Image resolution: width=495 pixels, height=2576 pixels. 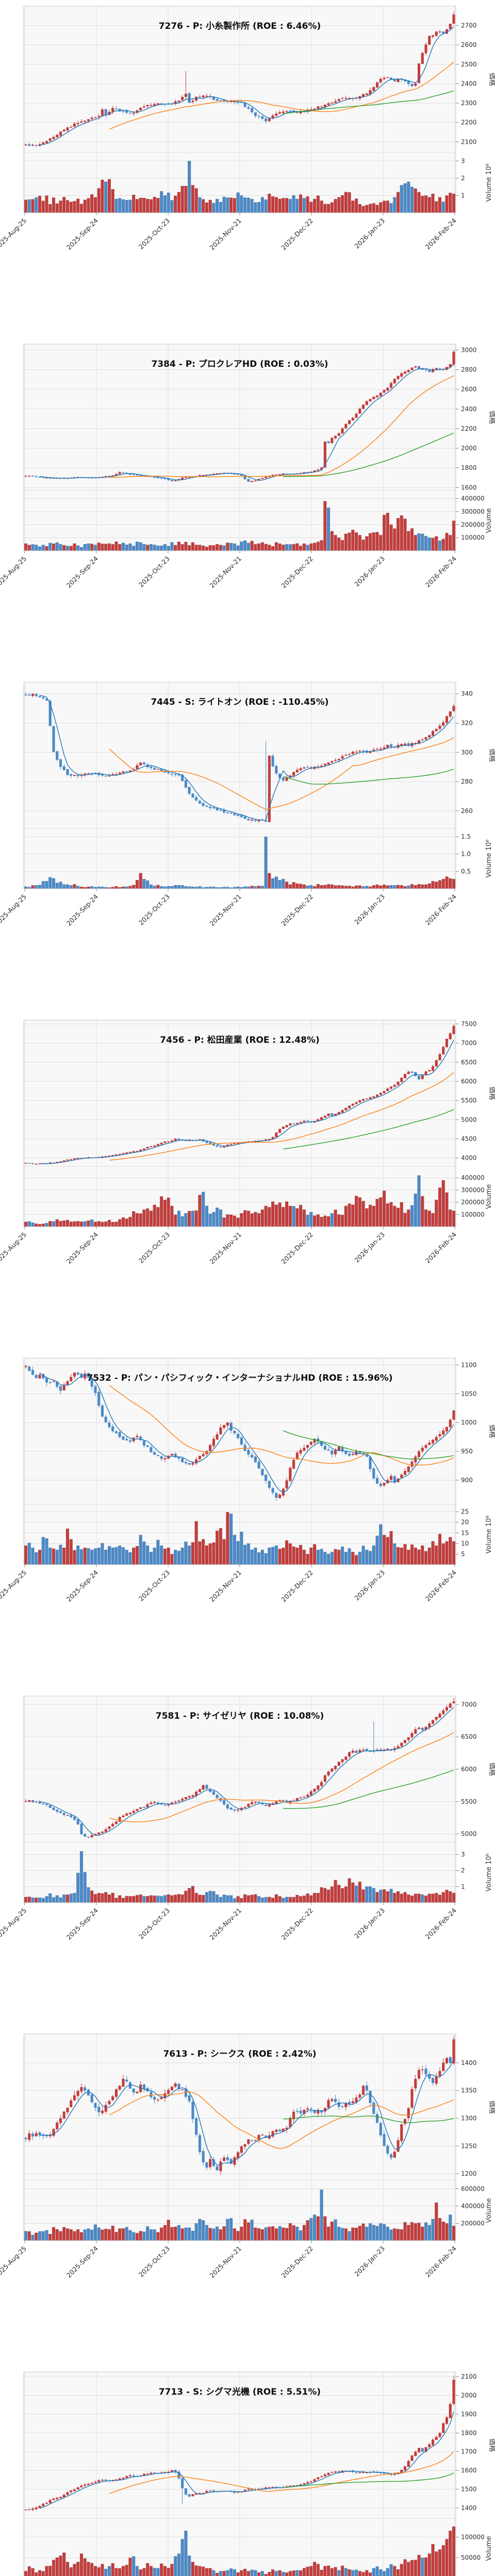 What do you see at coordinates (469, 2414) in the screenshot?
I see `svg-text: 1900` at bounding box center [469, 2414].